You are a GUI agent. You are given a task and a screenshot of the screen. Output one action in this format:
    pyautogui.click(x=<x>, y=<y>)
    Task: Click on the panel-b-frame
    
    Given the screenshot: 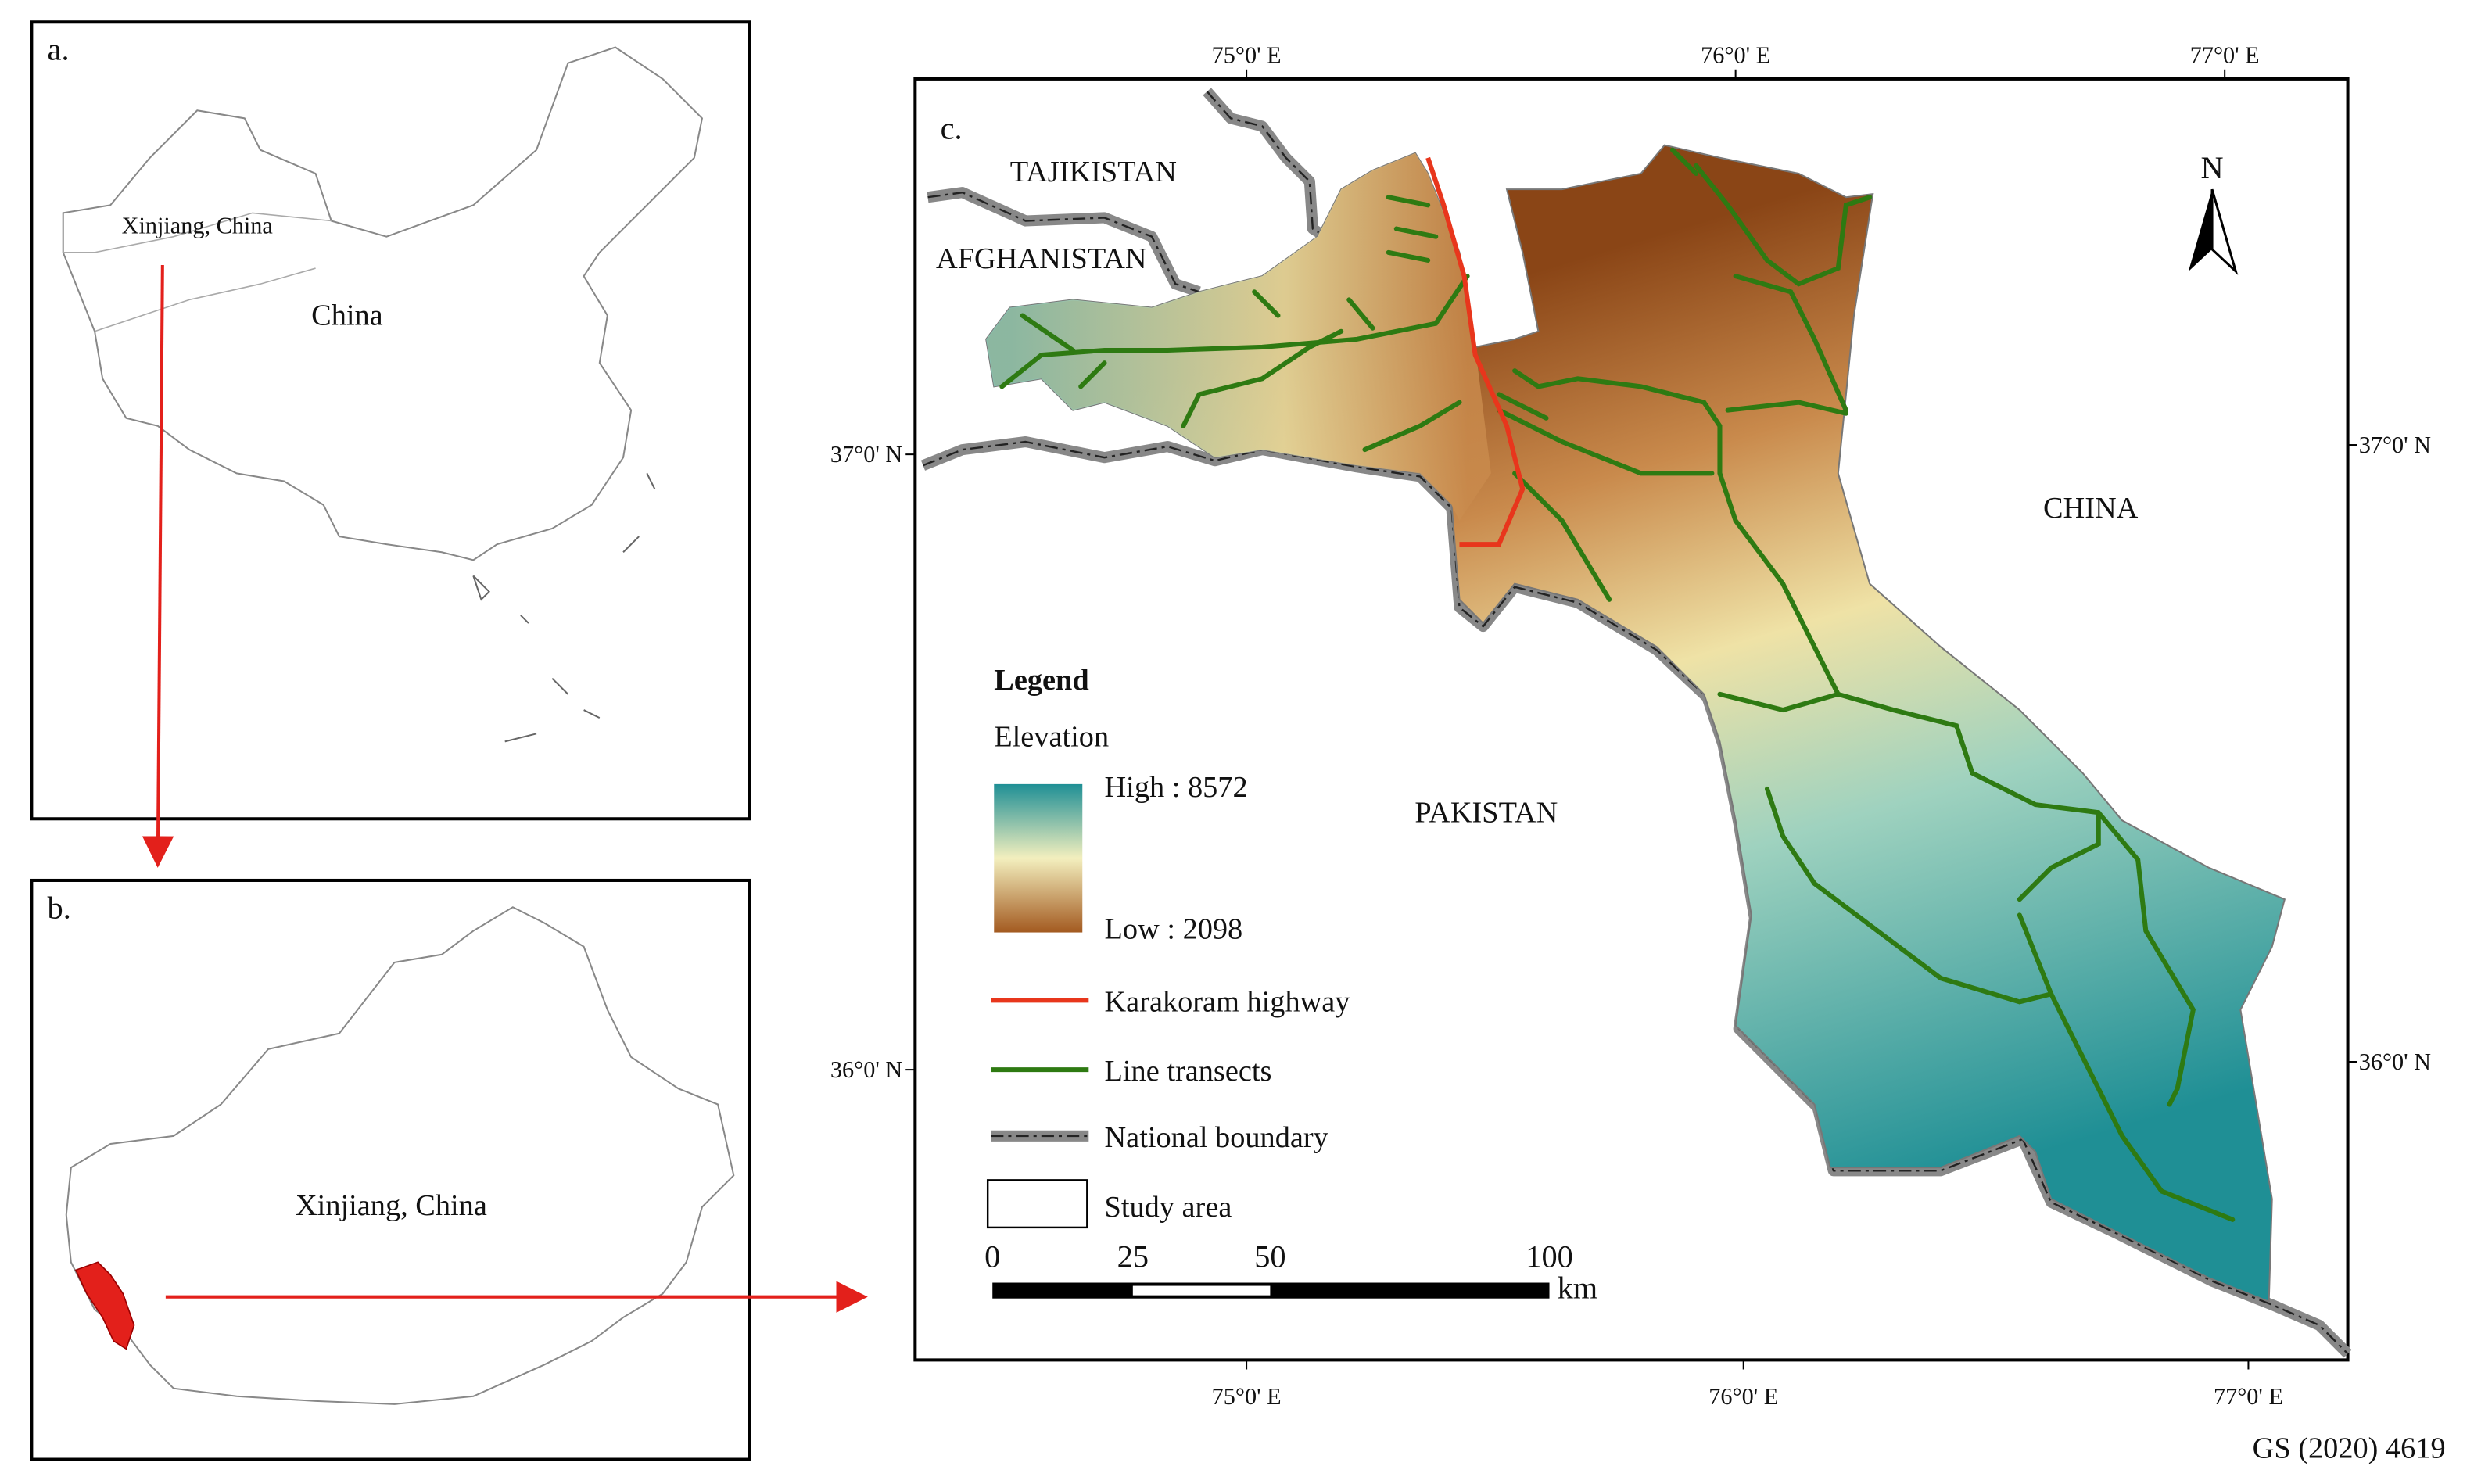 What is the action you would take?
    pyautogui.click(x=390, y=1169)
    